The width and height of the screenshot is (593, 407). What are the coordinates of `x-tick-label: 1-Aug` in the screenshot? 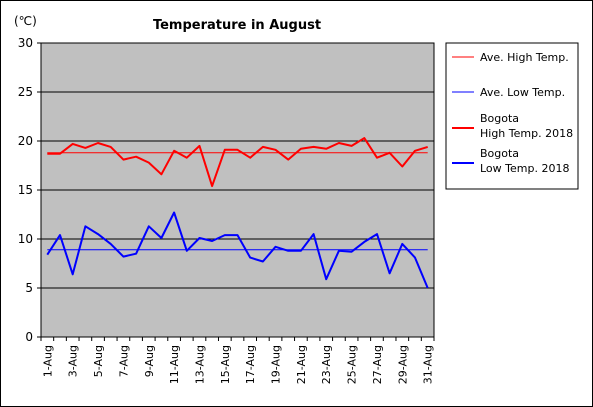 It's located at (47, 361).